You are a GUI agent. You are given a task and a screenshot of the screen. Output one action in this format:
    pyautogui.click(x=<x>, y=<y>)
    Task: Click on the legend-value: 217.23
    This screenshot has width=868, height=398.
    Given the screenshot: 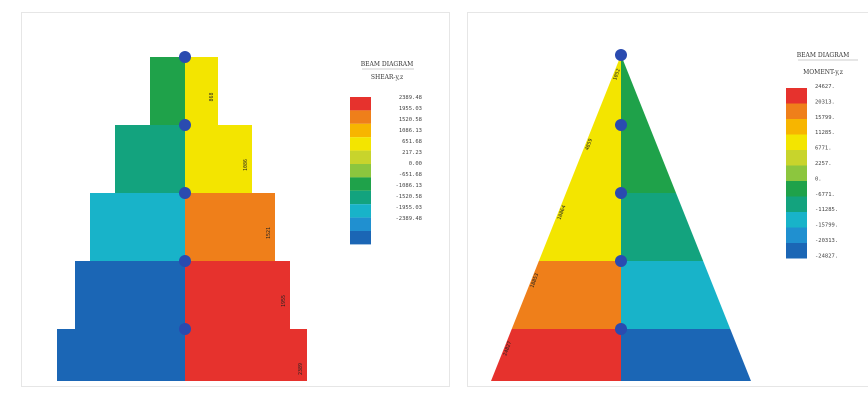 What is the action you would take?
    pyautogui.click(x=412, y=153)
    